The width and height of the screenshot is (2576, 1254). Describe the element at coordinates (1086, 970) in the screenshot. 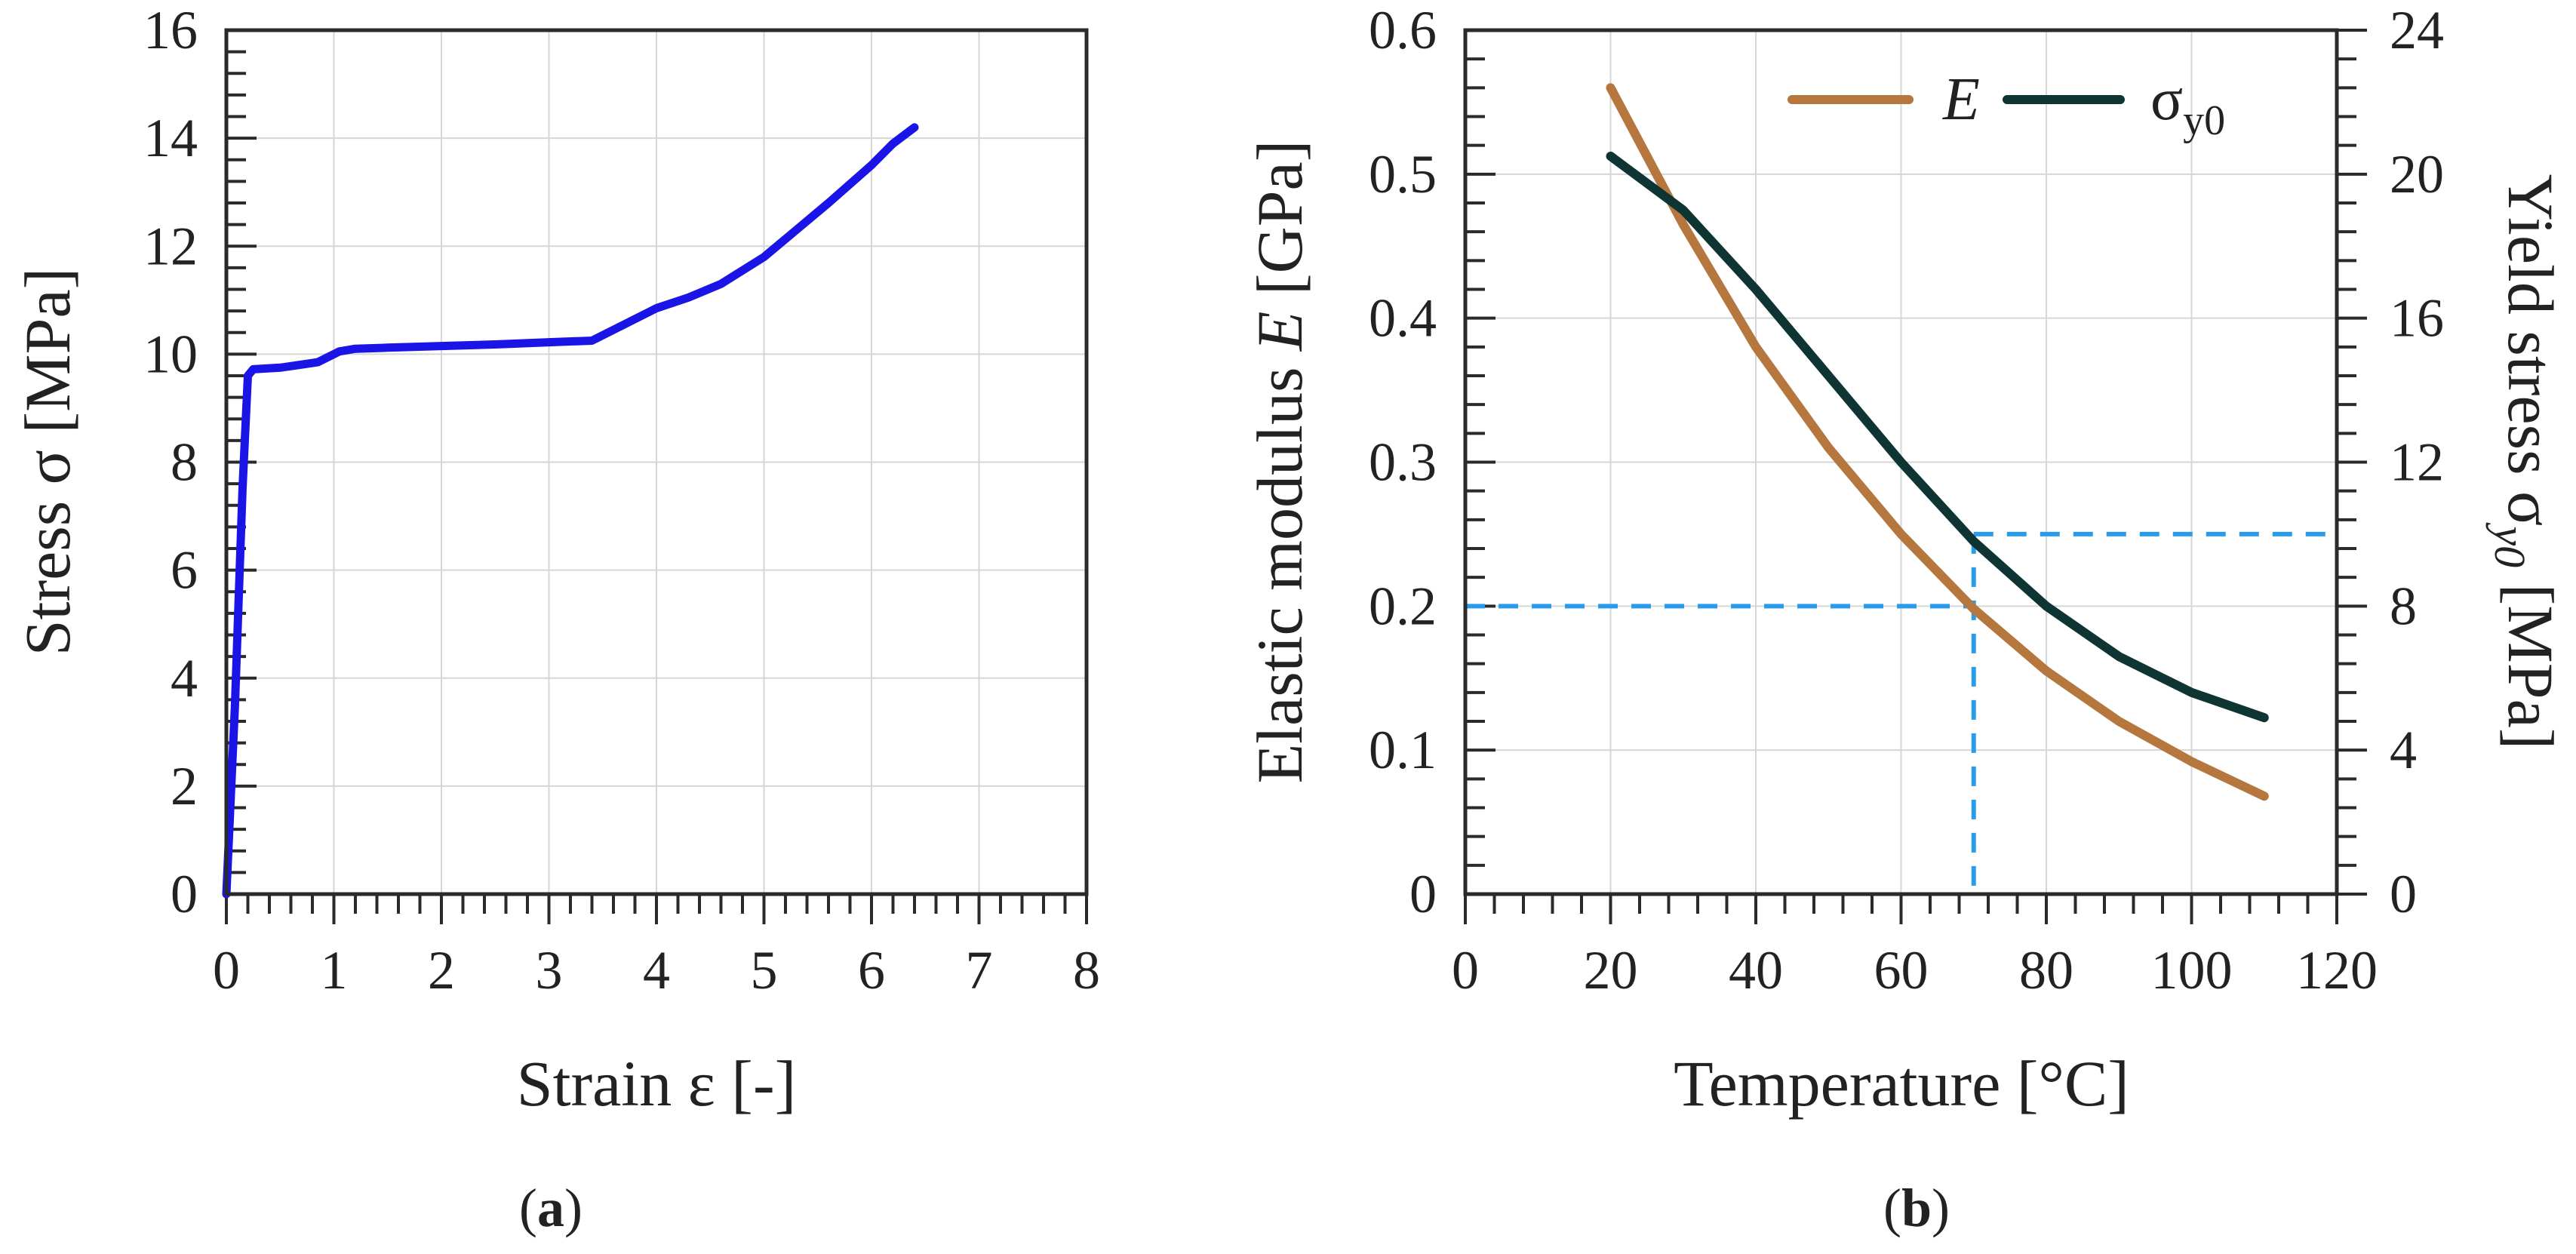

I see `x-tick-label: 8` at that location.